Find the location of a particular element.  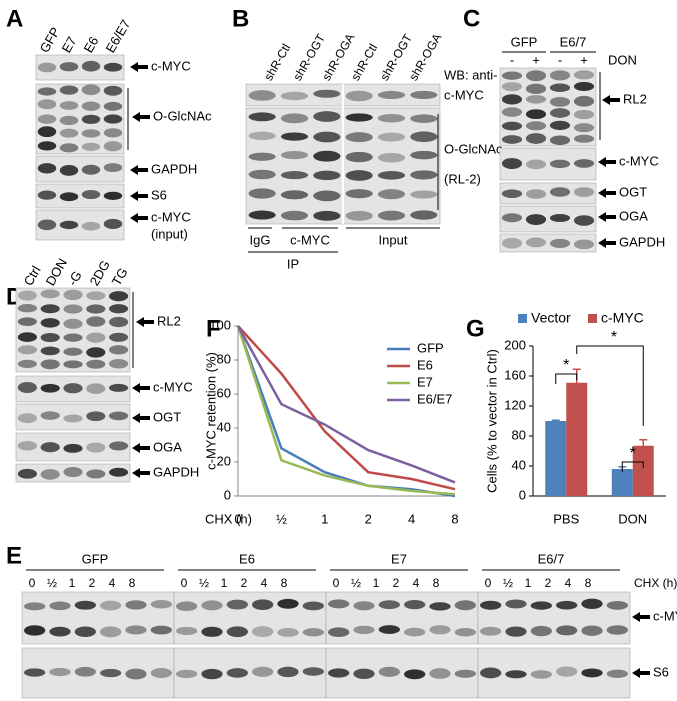

lane-label: 1 is located at coordinates (72, 583).